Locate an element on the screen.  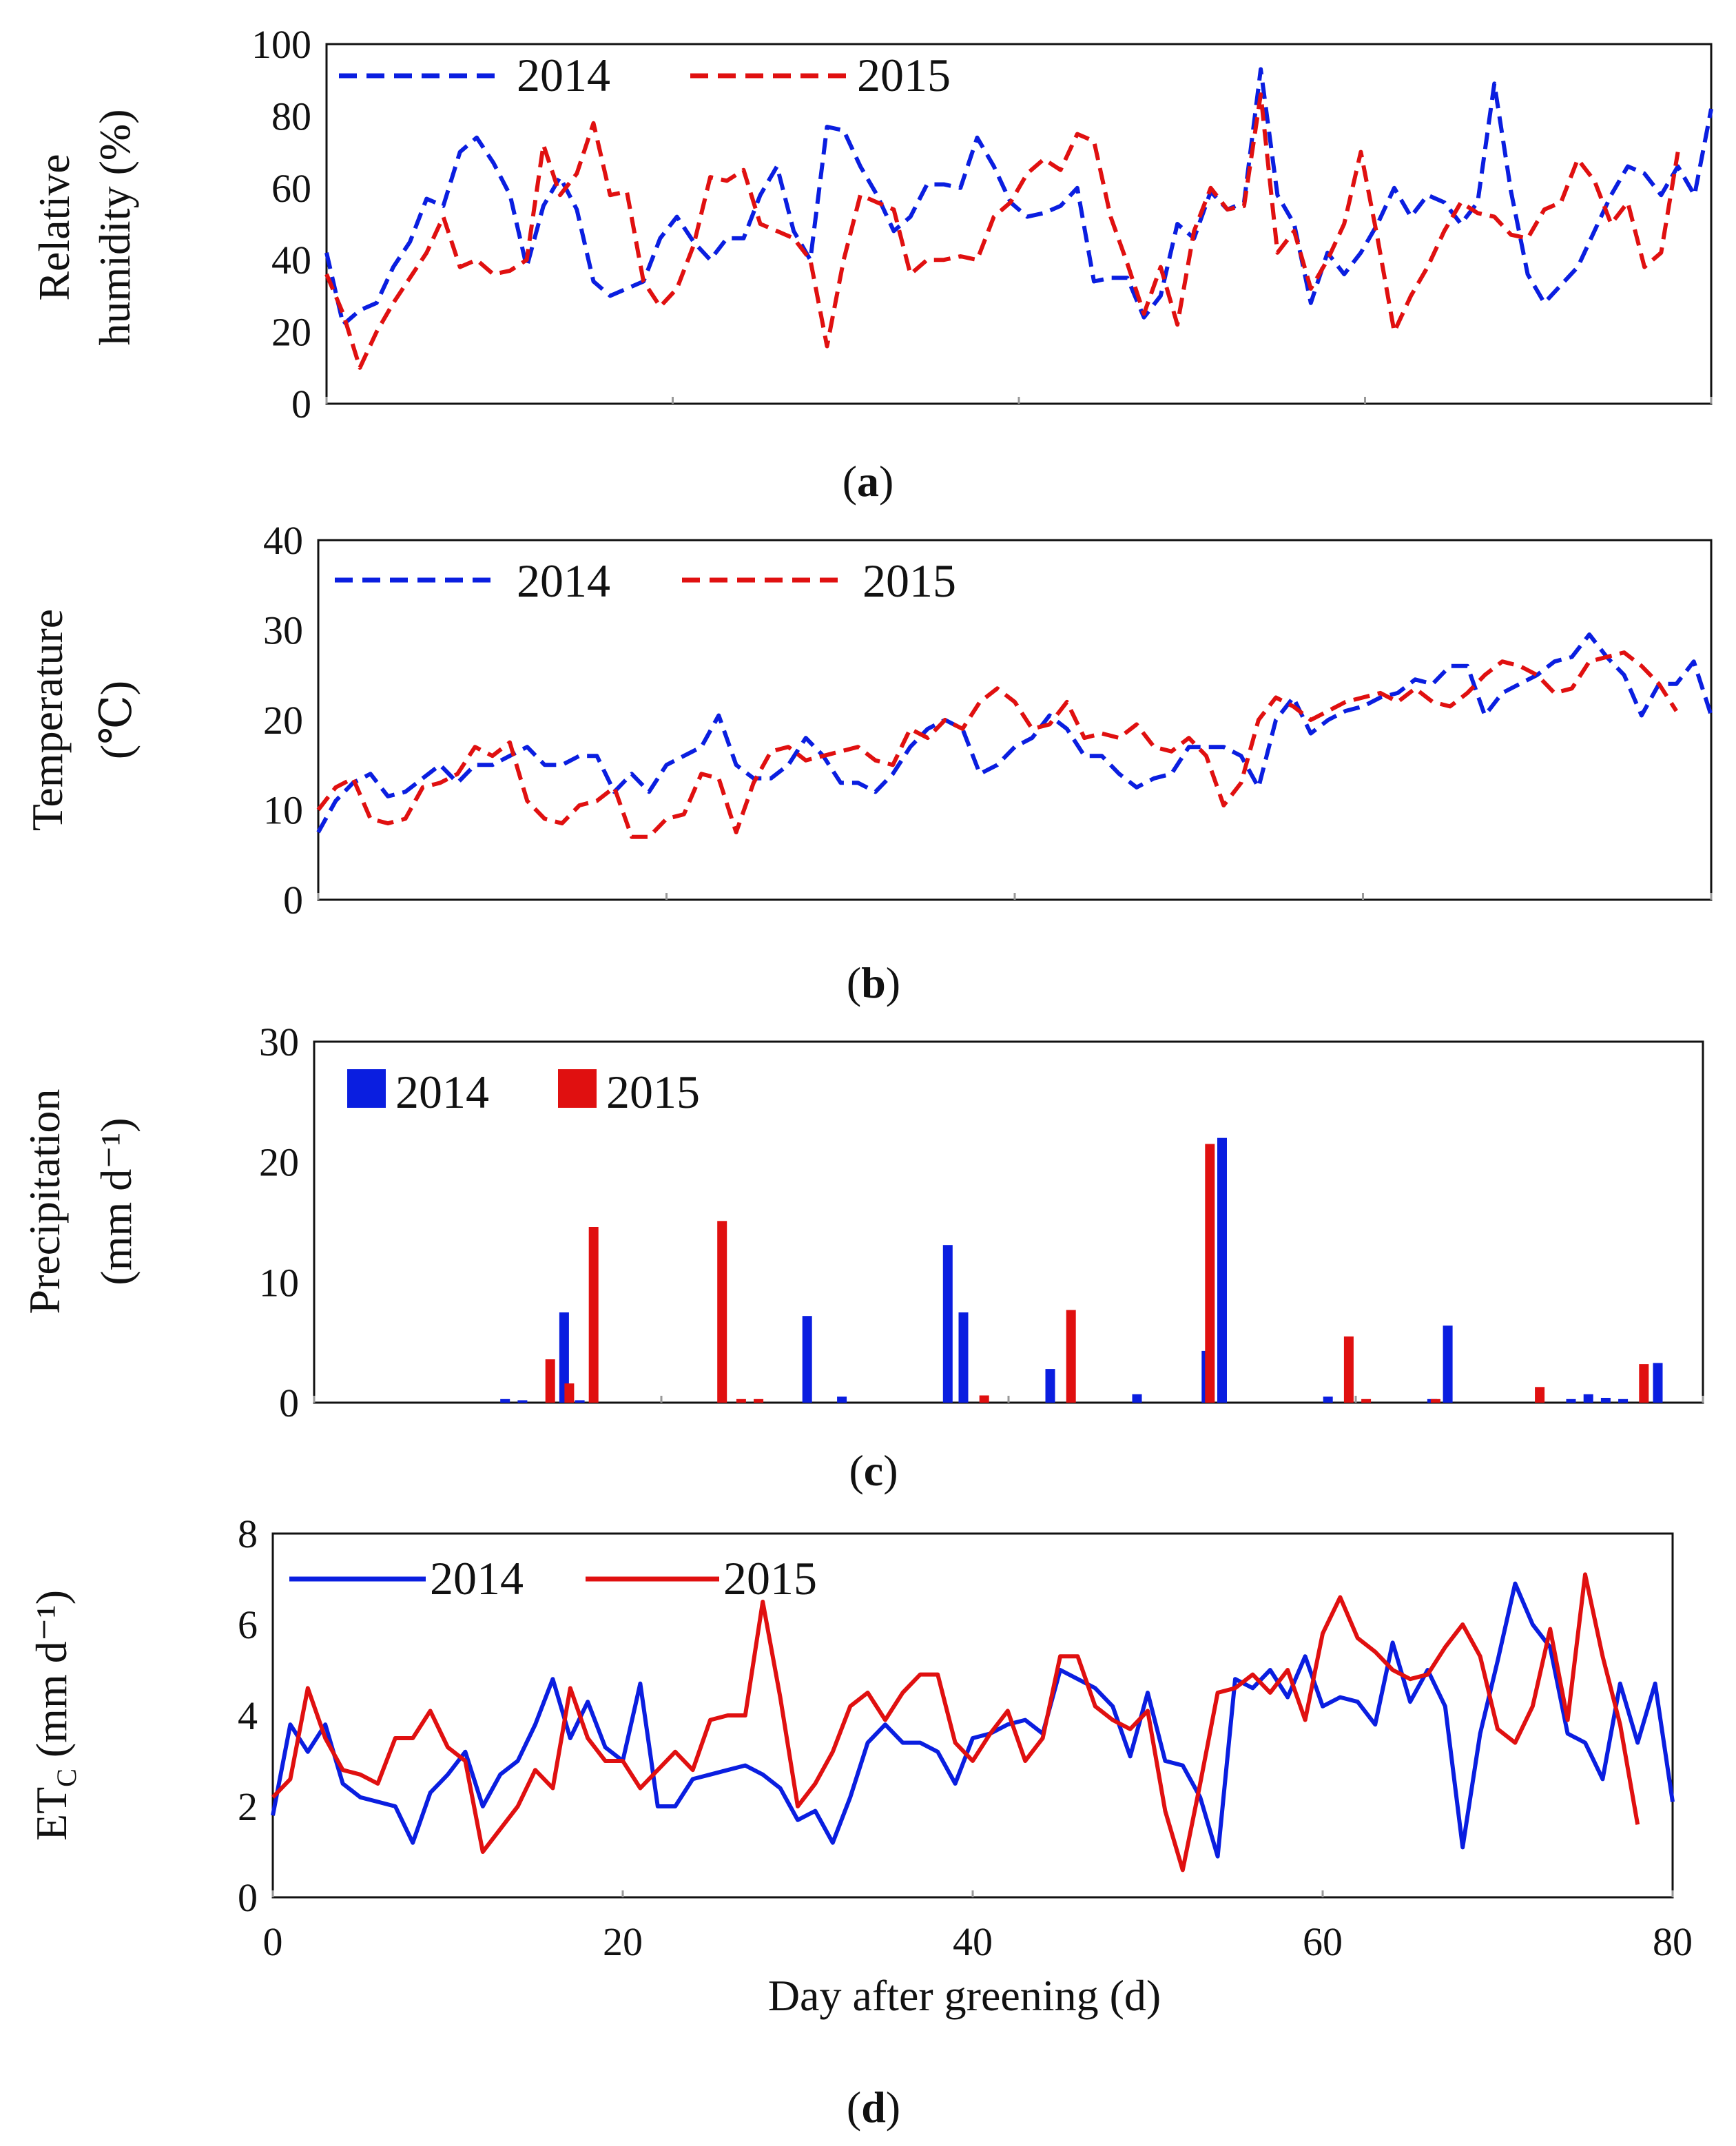
panel-caption: (a) is located at coordinates (868, 481).